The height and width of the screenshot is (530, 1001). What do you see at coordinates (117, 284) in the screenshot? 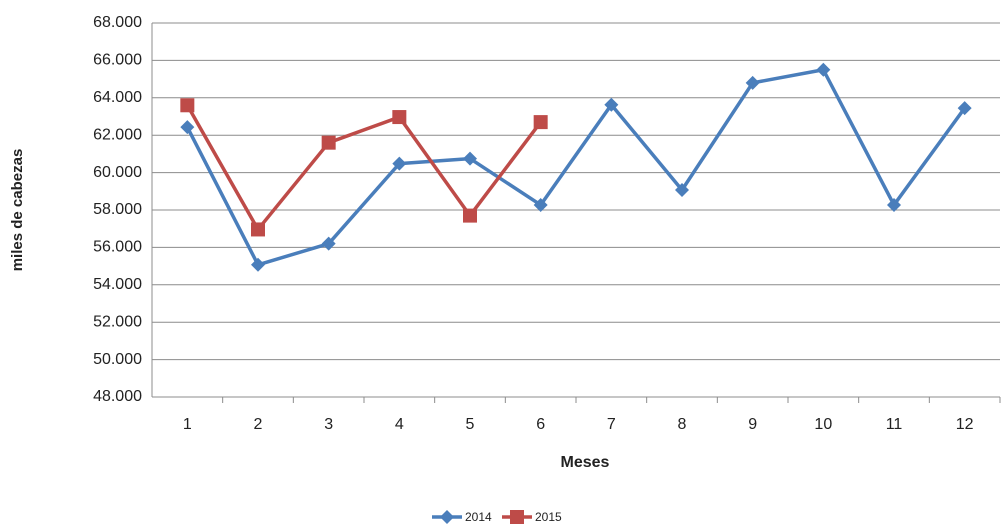
I see `y-tick-label: 54.000` at bounding box center [117, 284].